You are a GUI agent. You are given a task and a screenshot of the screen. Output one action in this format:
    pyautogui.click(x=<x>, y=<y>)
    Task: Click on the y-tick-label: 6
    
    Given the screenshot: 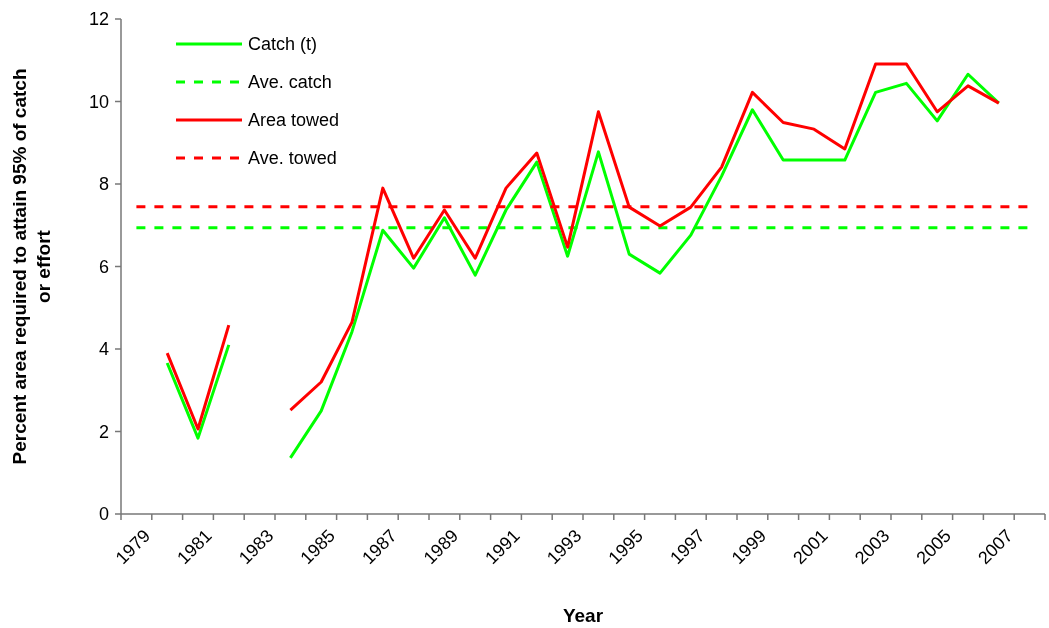 What is the action you would take?
    pyautogui.click(x=103, y=266)
    